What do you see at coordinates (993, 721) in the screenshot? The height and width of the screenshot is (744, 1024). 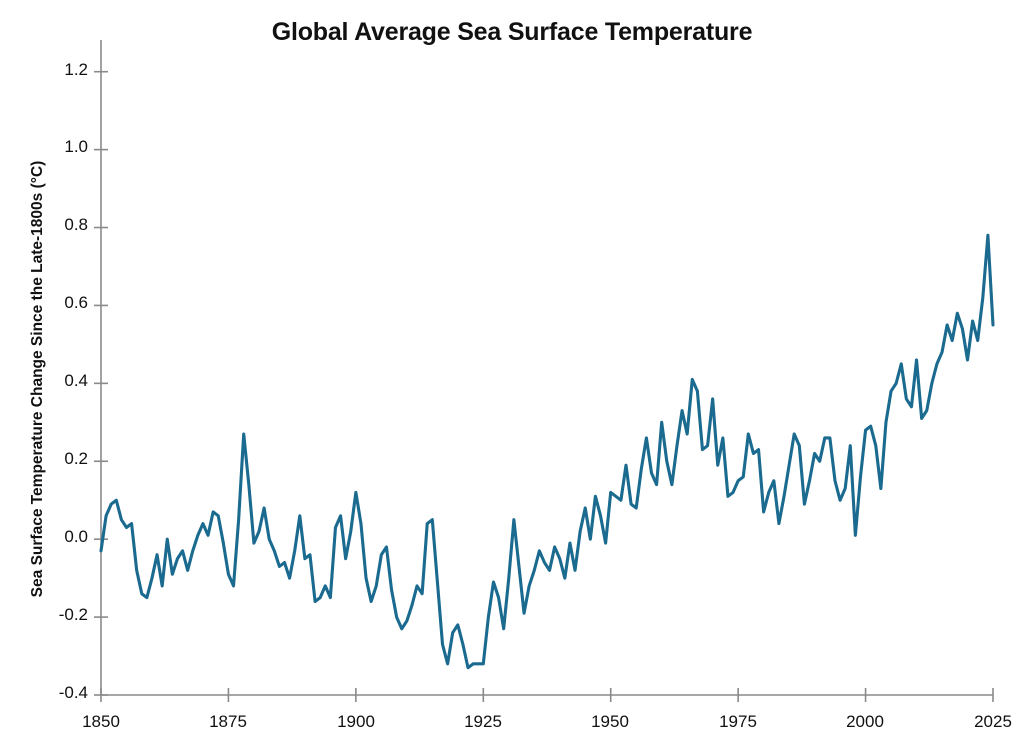 I see `x-tick-label-2025: 2025` at bounding box center [993, 721].